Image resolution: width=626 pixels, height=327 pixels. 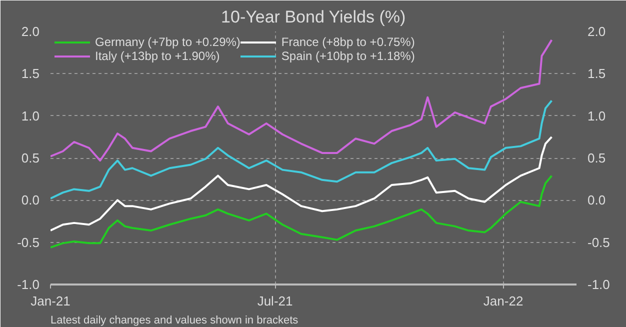 I want to click on text: Latest daily changes and values shown in brackets, so click(x=174, y=320).